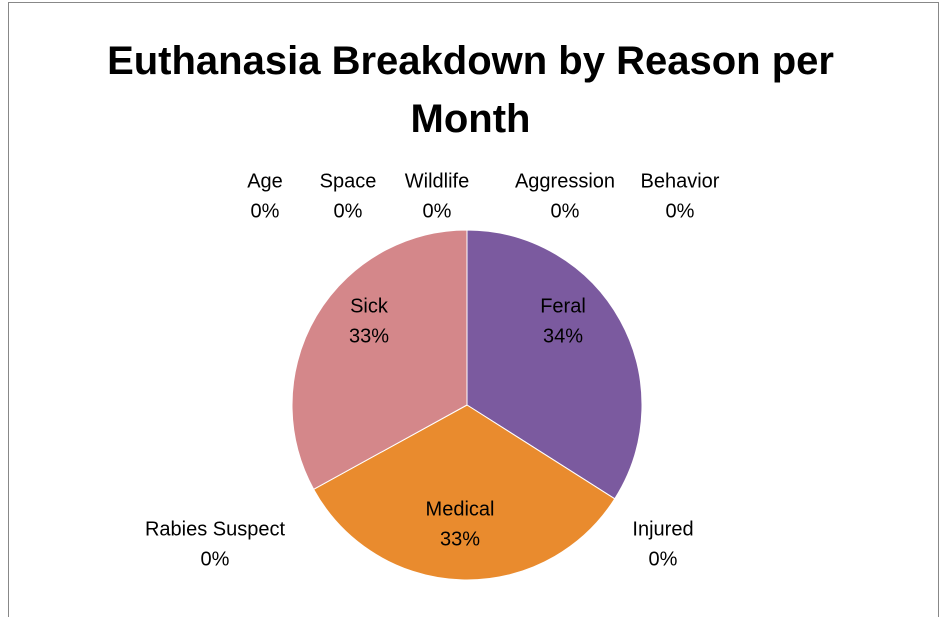 This screenshot has width=941, height=617. Describe the element at coordinates (563, 306) in the screenshot. I see `slice-label-name: Feral` at that location.